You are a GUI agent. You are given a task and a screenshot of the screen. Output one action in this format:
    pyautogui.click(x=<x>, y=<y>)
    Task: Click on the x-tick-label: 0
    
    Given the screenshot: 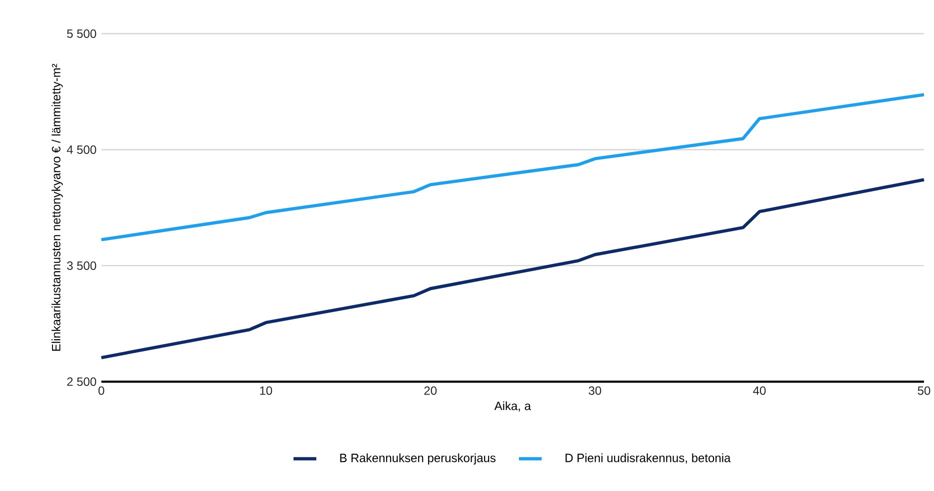 What is the action you would take?
    pyautogui.click(x=101, y=390)
    